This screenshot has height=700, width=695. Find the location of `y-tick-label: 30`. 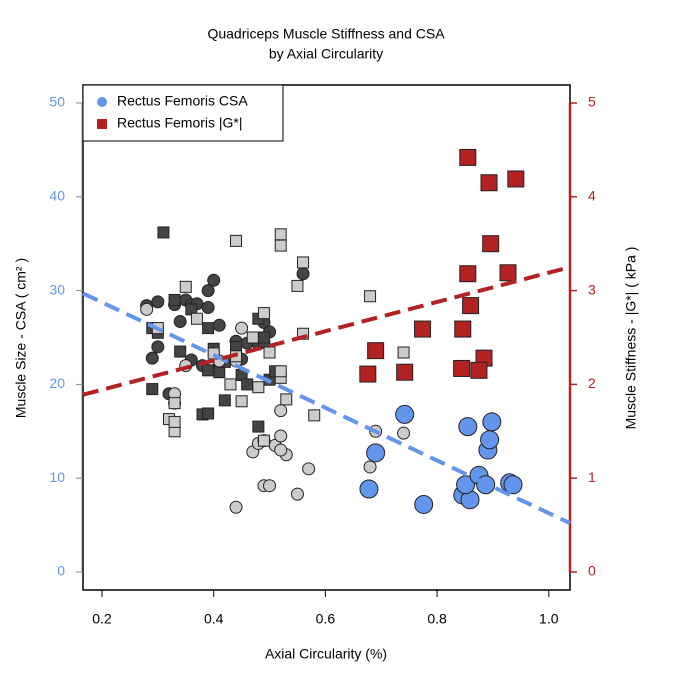

y-tick-label: 30 is located at coordinates (57, 289).